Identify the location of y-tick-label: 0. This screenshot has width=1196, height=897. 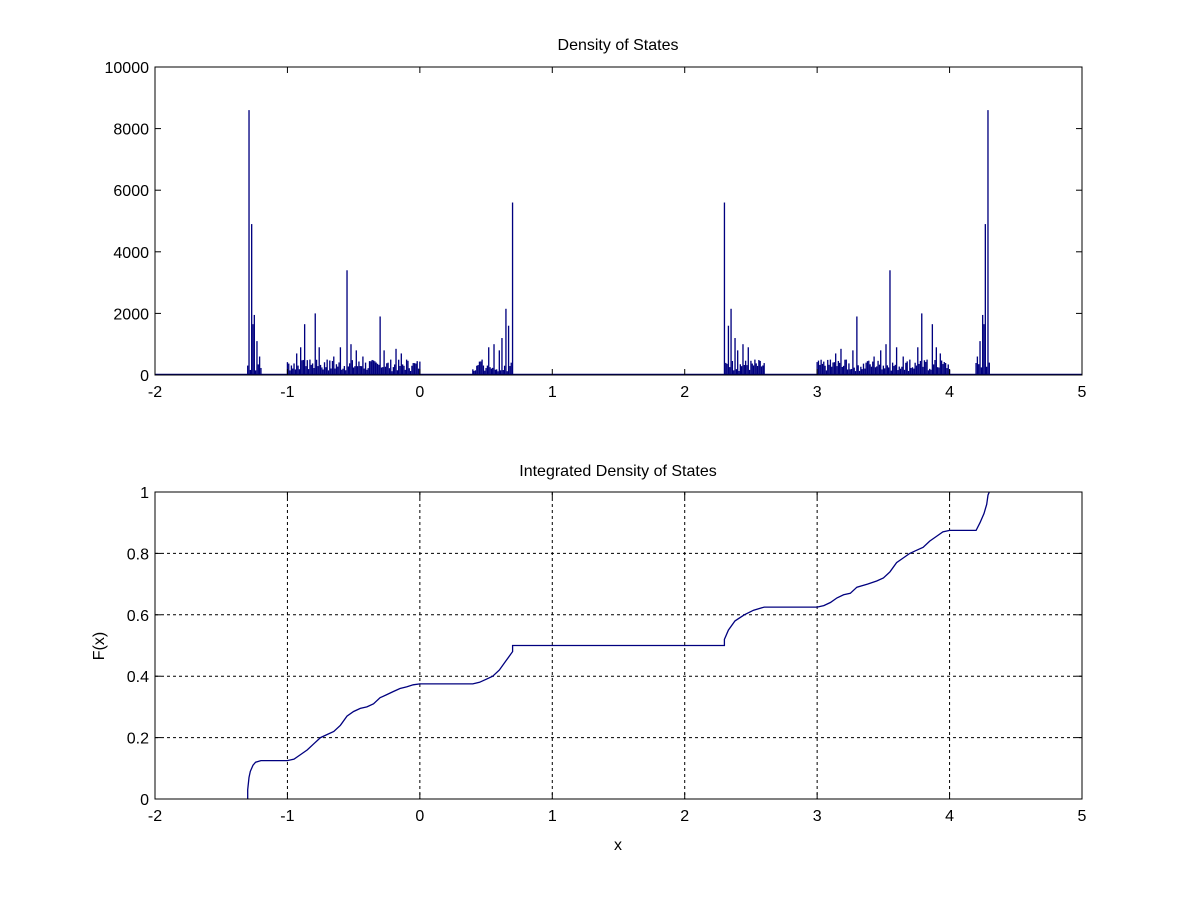
(144, 800).